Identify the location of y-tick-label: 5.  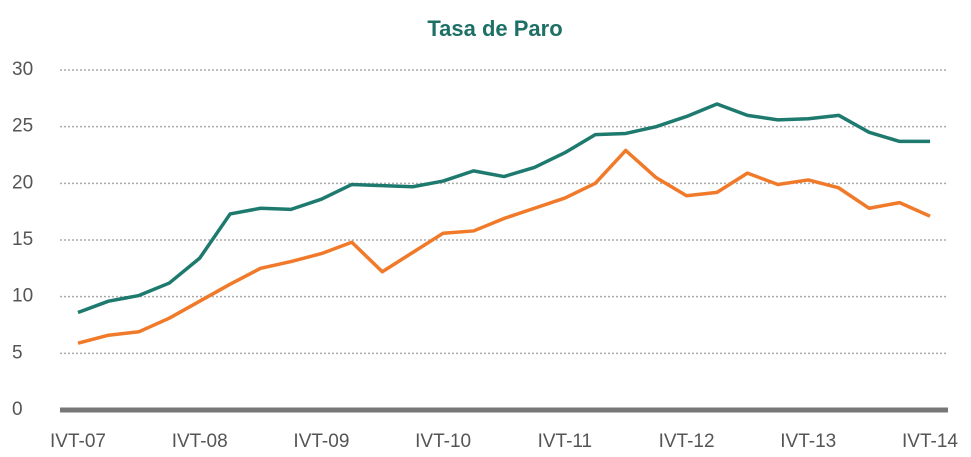
(17, 352).